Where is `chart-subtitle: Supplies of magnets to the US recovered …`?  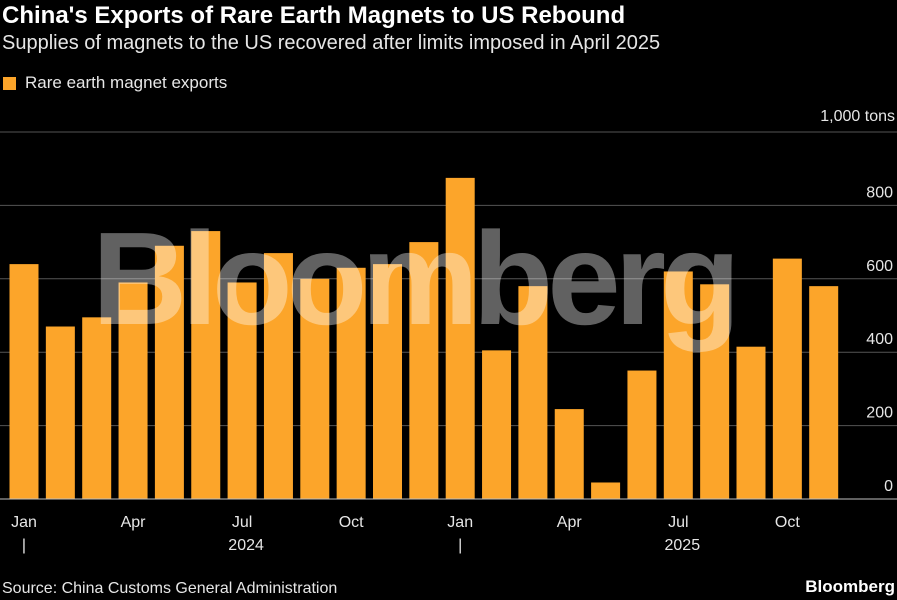 chart-subtitle: Supplies of magnets to the US recovered … is located at coordinates (331, 43).